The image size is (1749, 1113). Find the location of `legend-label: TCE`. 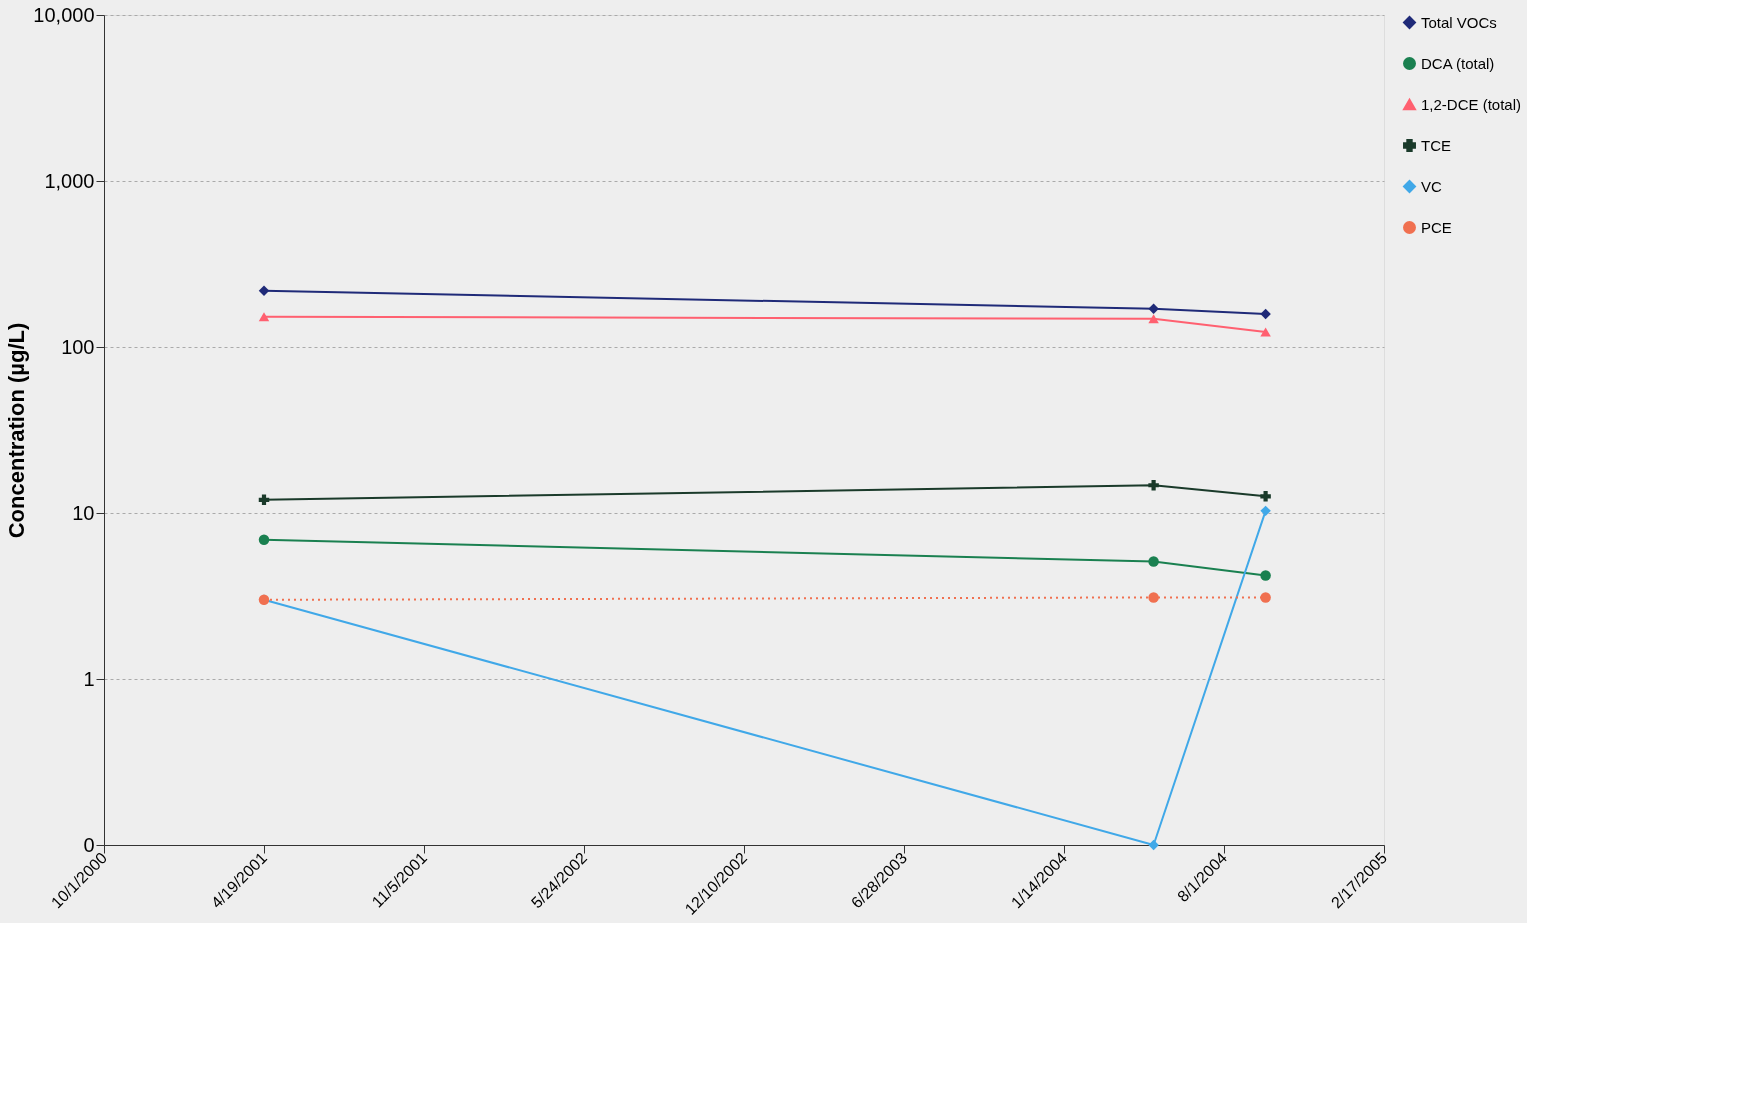

legend-label: TCE is located at coordinates (1436, 145).